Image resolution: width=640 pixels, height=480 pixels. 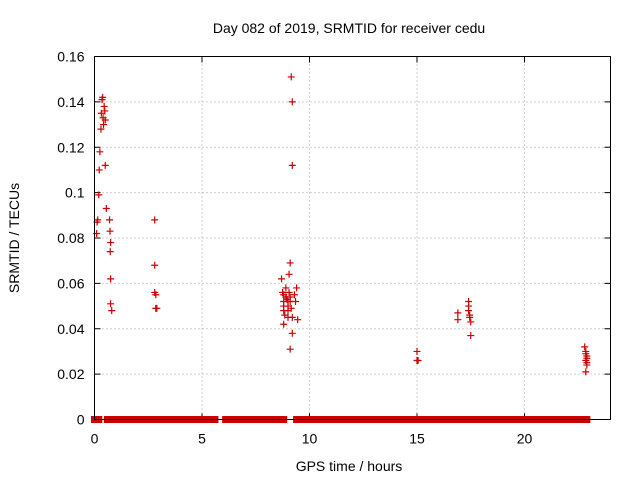 I want to click on y-tick-label: 0.02, so click(x=70, y=374).